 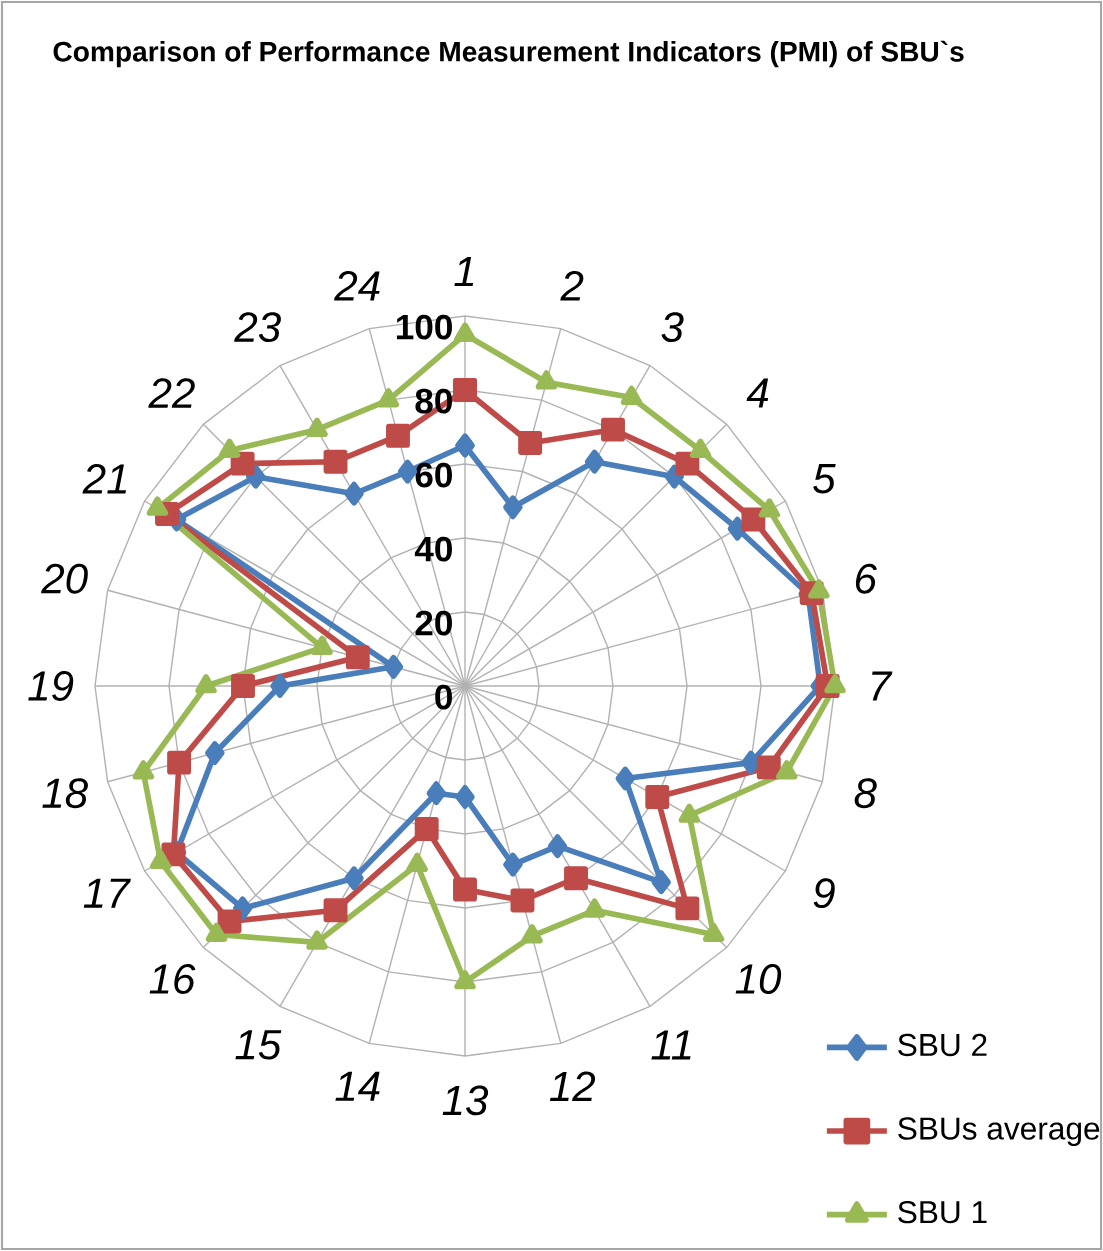 What do you see at coordinates (443, 697) in the screenshot?
I see `y-tick-label: 0` at bounding box center [443, 697].